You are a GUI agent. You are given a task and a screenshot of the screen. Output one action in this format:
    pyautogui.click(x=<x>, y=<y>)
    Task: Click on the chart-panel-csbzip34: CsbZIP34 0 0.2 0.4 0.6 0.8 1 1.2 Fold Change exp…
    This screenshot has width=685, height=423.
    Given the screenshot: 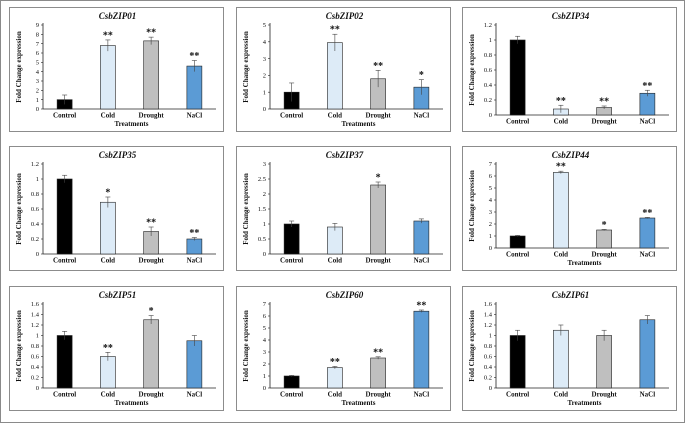 What is the action you would take?
    pyautogui.click(x=569, y=69)
    